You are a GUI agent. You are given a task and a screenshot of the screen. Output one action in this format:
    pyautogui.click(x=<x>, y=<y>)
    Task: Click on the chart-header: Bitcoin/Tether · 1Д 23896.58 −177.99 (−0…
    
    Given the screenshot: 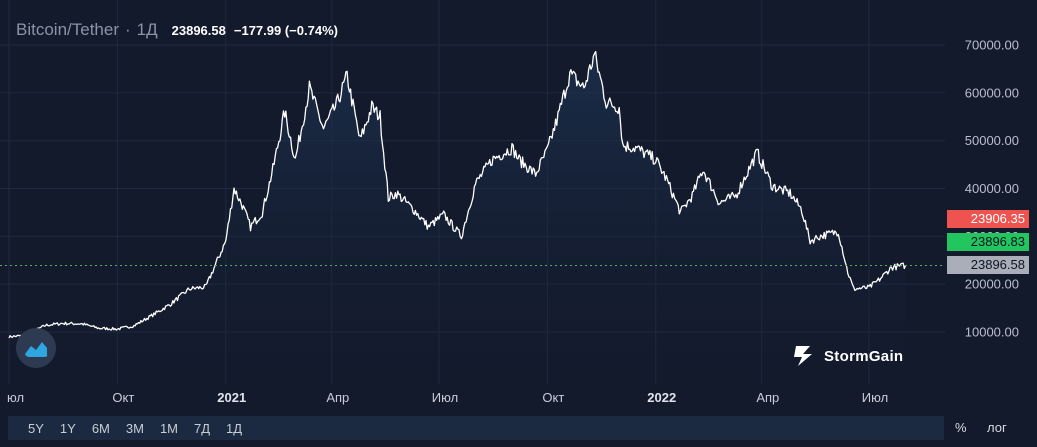 What is the action you would take?
    pyautogui.click(x=177, y=30)
    